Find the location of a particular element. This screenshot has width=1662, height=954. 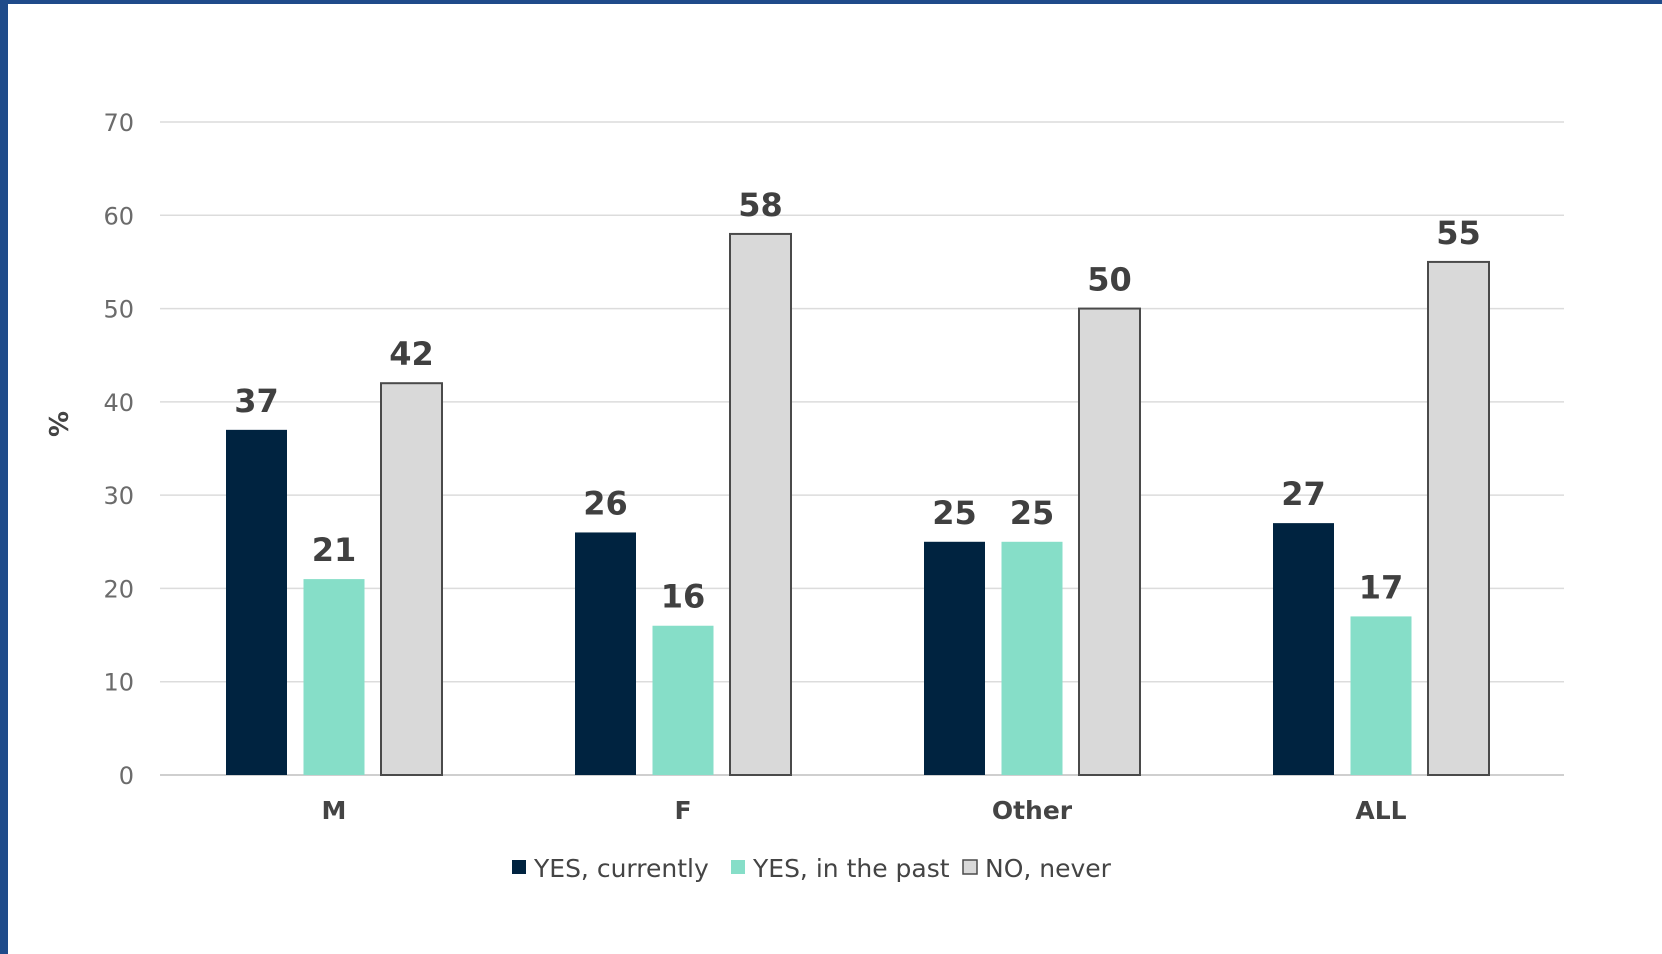

data-label: 58 is located at coordinates (760, 205).